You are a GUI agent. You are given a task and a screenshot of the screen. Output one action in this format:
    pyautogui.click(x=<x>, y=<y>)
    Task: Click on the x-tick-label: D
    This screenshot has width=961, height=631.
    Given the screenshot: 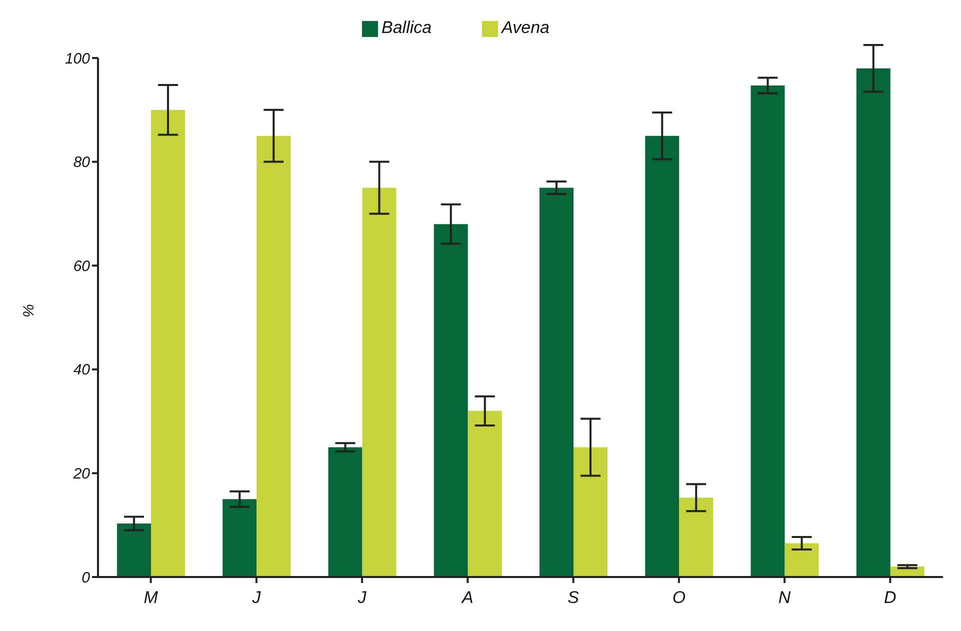 What is the action you would take?
    pyautogui.click(x=890, y=598)
    